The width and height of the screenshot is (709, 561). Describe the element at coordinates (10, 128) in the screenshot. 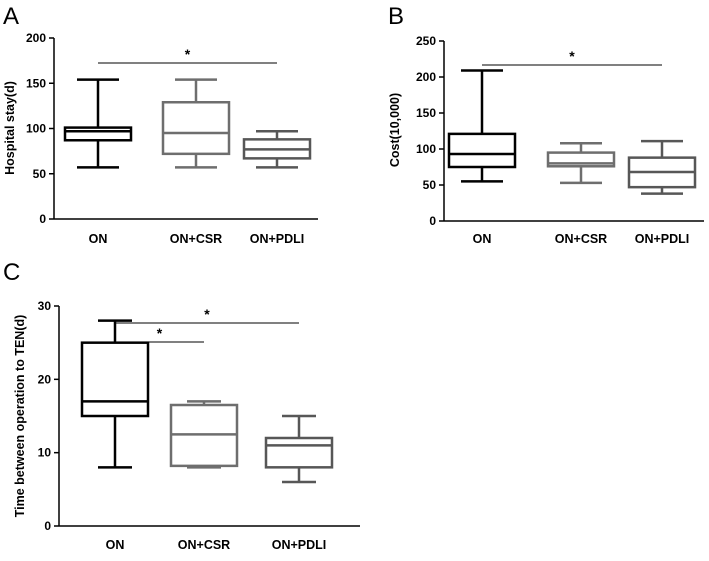

I see `y-axis-label: Hospital stay(d)` at that location.